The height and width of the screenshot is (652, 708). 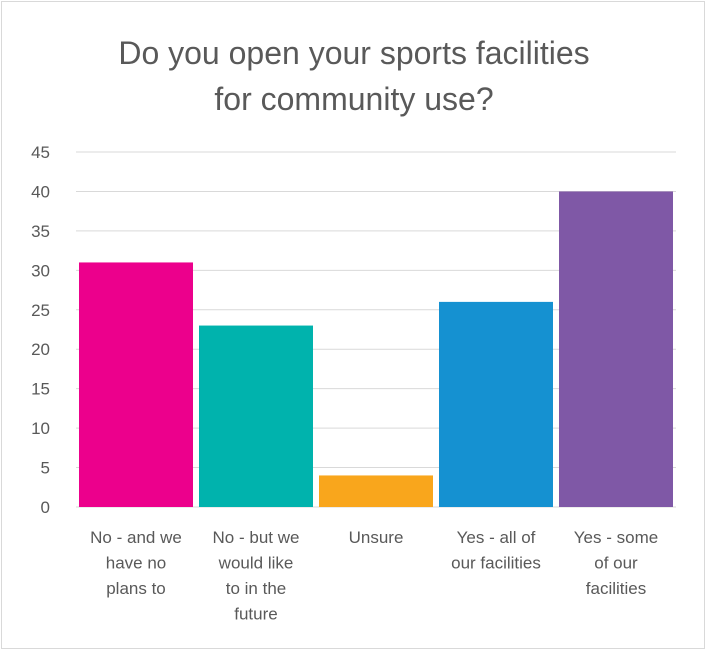 What do you see at coordinates (616, 588) in the screenshot?
I see `x-category-label-line: facilities` at bounding box center [616, 588].